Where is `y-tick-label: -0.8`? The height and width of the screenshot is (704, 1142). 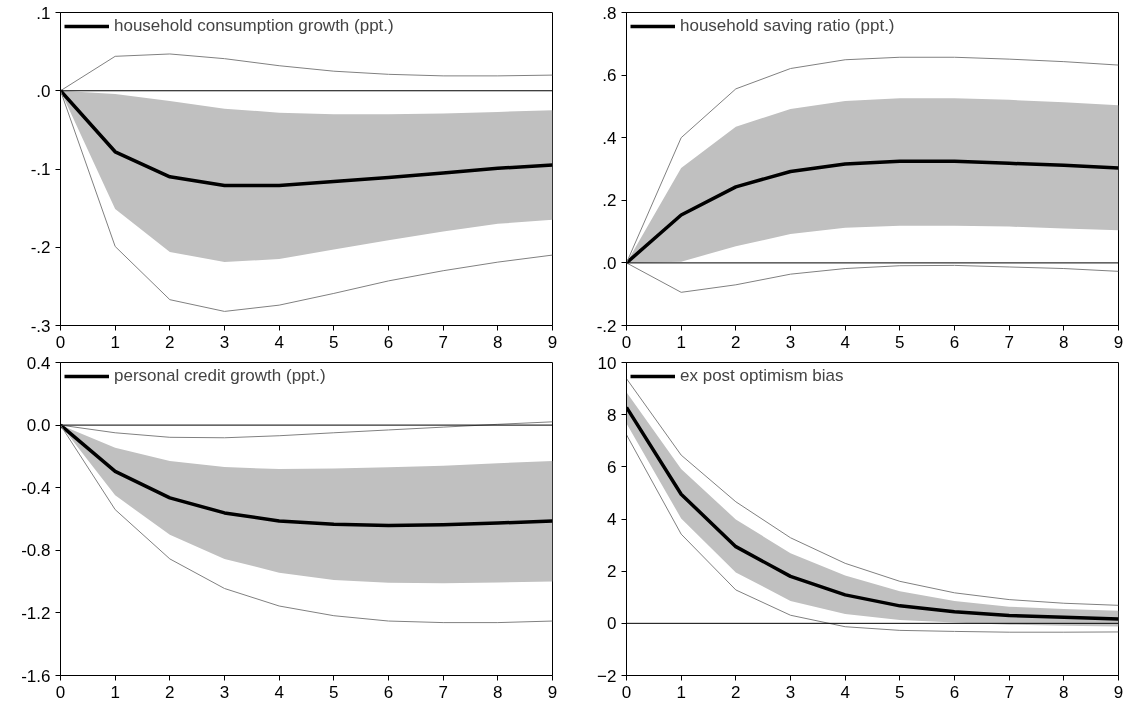
y-tick-label: -0.8 is located at coordinates (36, 551).